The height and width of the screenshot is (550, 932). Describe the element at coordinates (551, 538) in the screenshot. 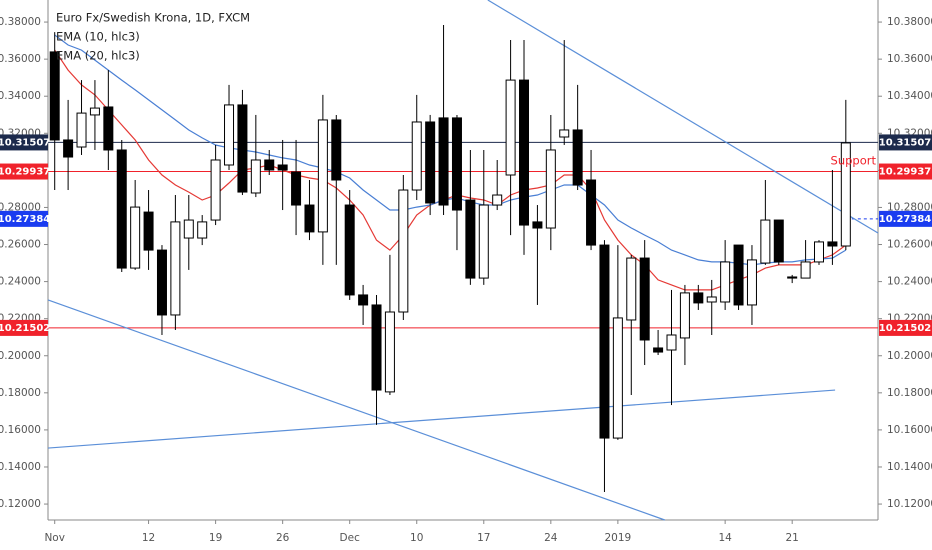

I see `x-tick-label: 24` at that location.